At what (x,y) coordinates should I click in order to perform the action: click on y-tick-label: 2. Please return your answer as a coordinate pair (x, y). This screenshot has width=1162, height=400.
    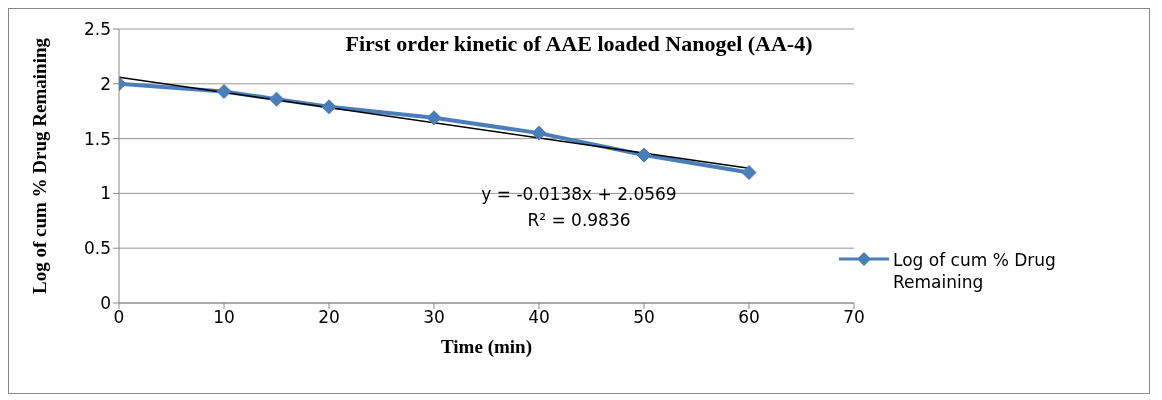
    Looking at the image, I should click on (105, 83).